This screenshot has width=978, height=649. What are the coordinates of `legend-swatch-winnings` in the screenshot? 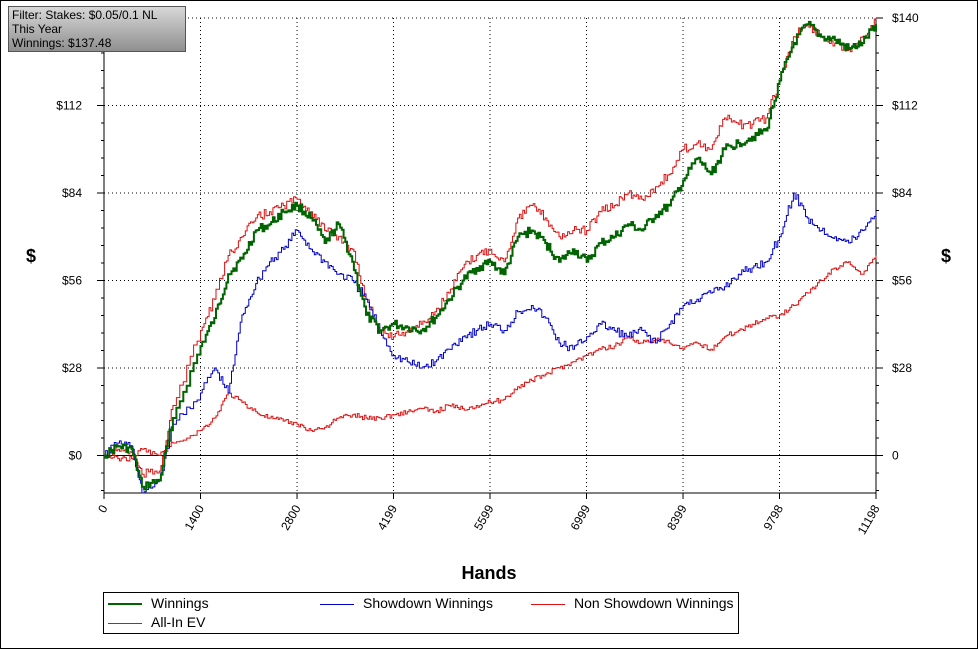 It's located at (125, 604).